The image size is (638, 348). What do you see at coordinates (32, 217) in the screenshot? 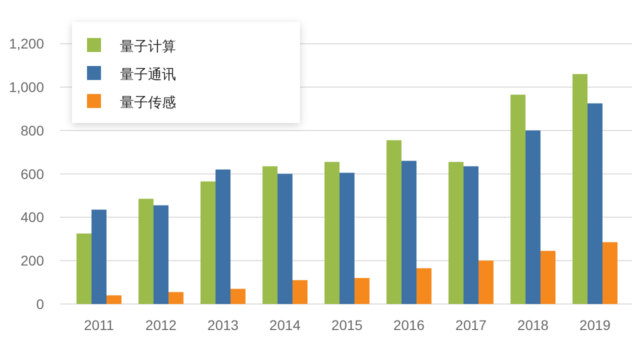
I see `y-tick-label: 400` at bounding box center [32, 217].